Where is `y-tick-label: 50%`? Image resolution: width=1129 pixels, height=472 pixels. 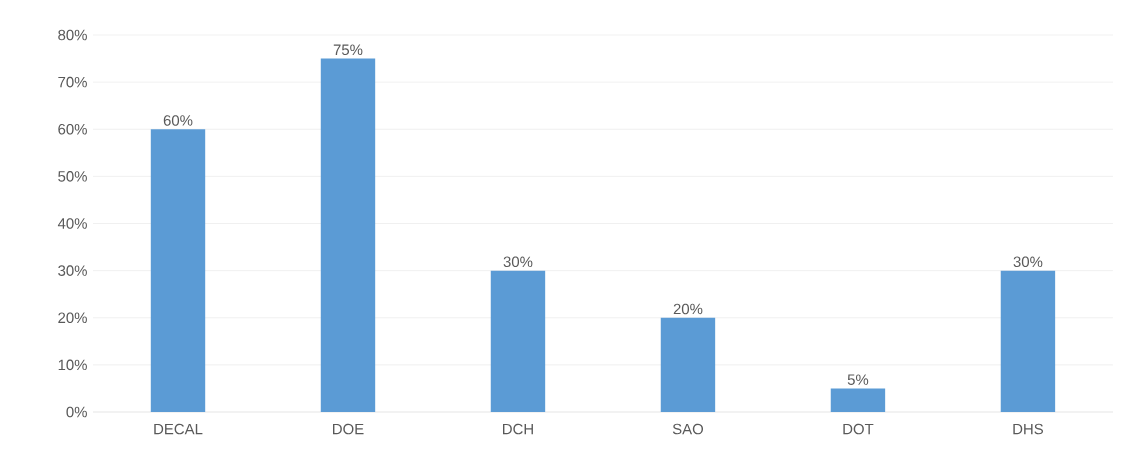
y-tick-label: 50% is located at coordinates (72, 176).